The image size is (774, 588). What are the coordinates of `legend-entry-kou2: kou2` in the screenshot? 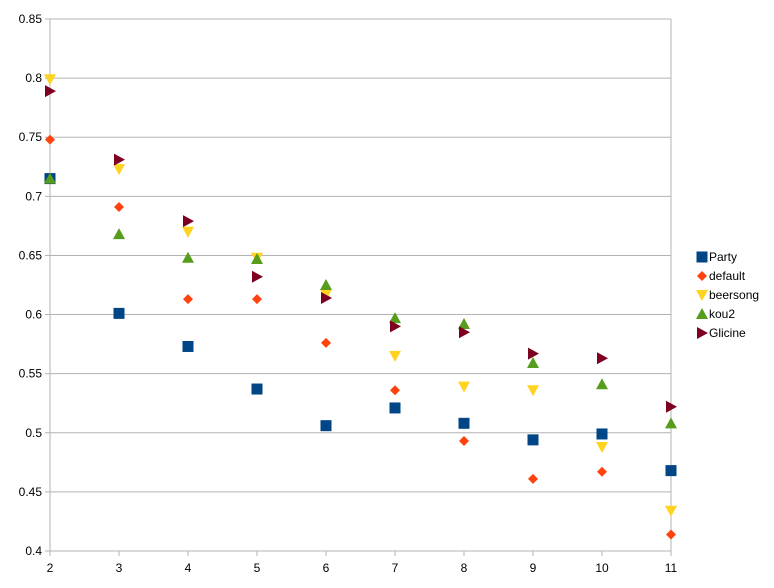 It's located at (715, 314).